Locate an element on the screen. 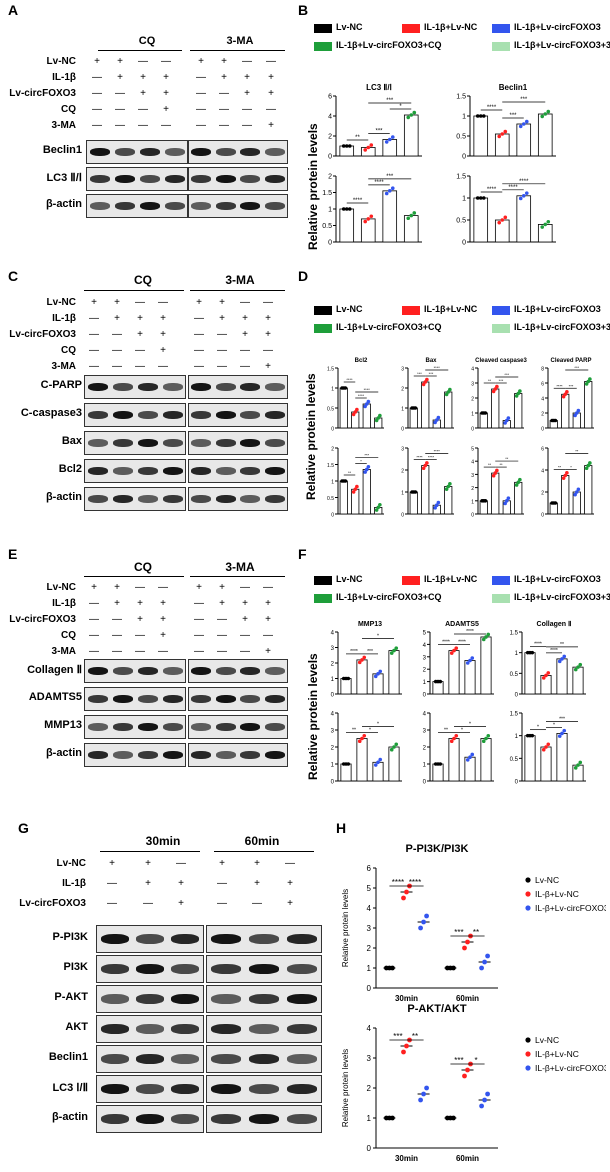 This screenshot has width=610, height=1172. legend-label: IL-1β+Lv-circFOXO3+3-MA is located at coordinates (562, 45).